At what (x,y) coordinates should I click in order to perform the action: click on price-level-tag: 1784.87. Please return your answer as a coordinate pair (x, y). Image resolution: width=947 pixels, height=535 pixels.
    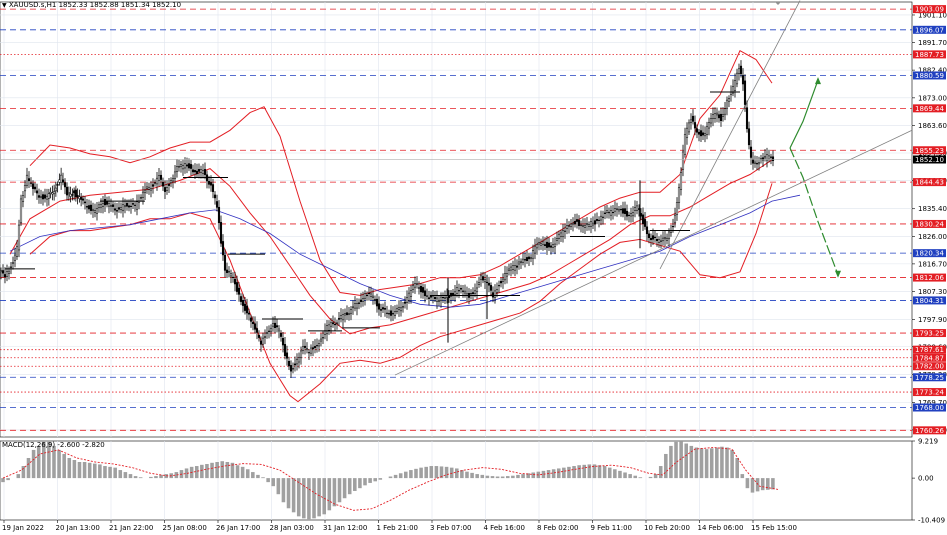
    Looking at the image, I should click on (929, 357).